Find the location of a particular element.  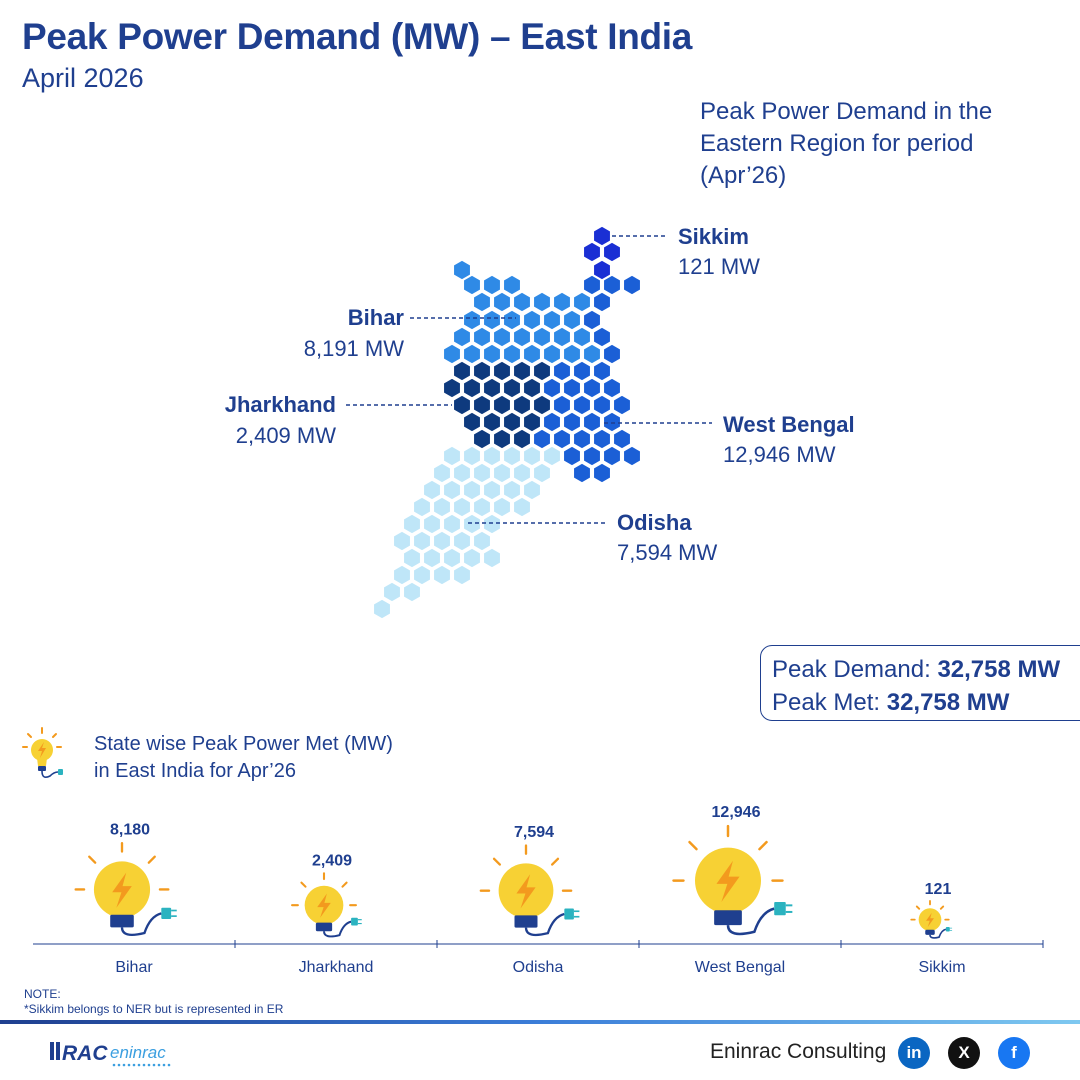

peak-met-label: Peak Met: is located at coordinates (826, 702).